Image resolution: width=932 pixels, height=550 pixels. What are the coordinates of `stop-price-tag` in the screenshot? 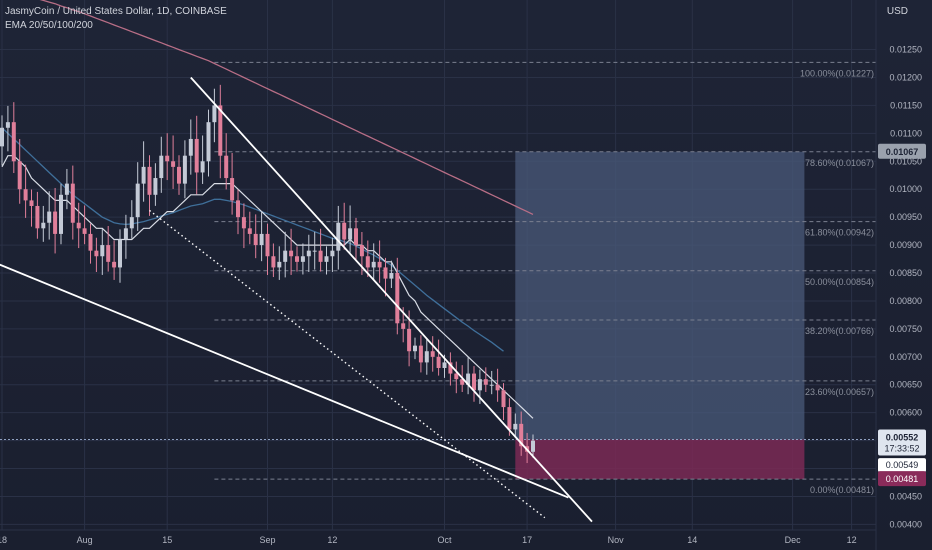 It's located at (902, 479).